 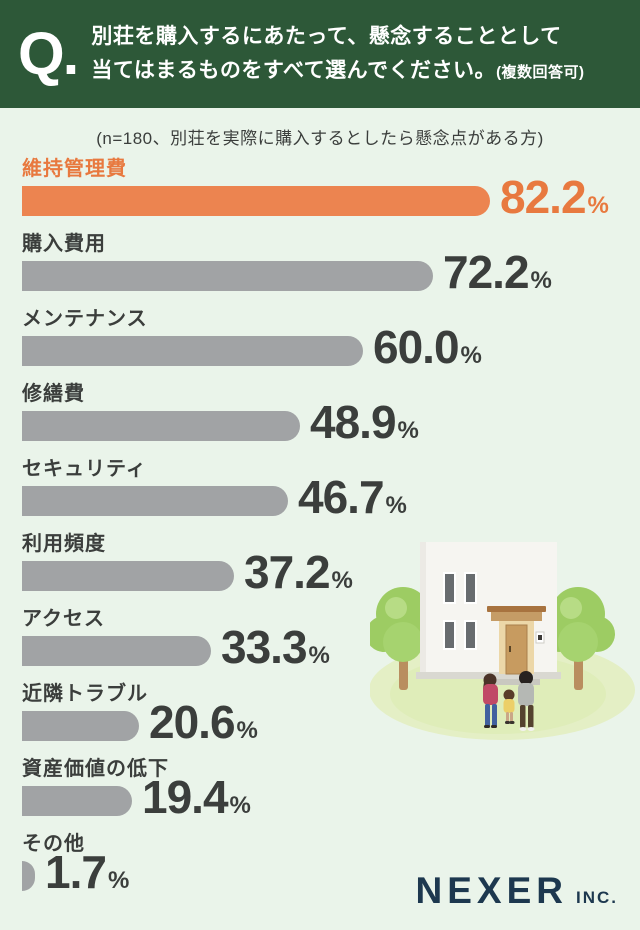 I want to click on question-line1: 別荘を購入するにあたって、懸念することとして, so click(x=326, y=37).